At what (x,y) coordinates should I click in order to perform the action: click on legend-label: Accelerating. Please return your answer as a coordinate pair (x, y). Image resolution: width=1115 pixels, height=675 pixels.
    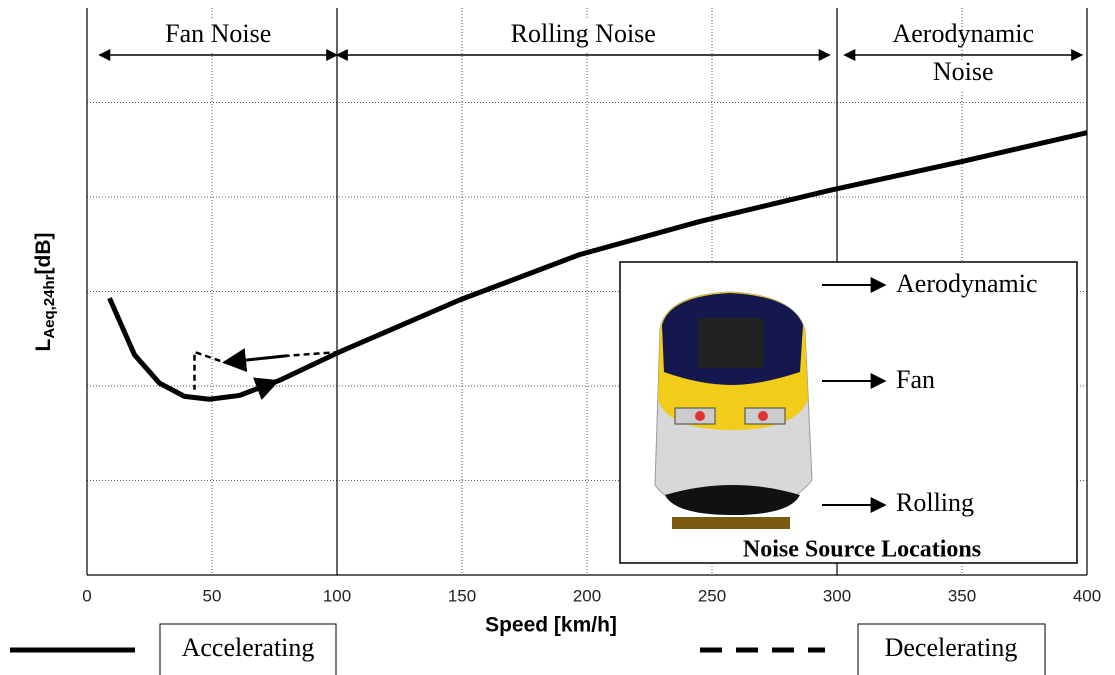
    Looking at the image, I should click on (248, 647).